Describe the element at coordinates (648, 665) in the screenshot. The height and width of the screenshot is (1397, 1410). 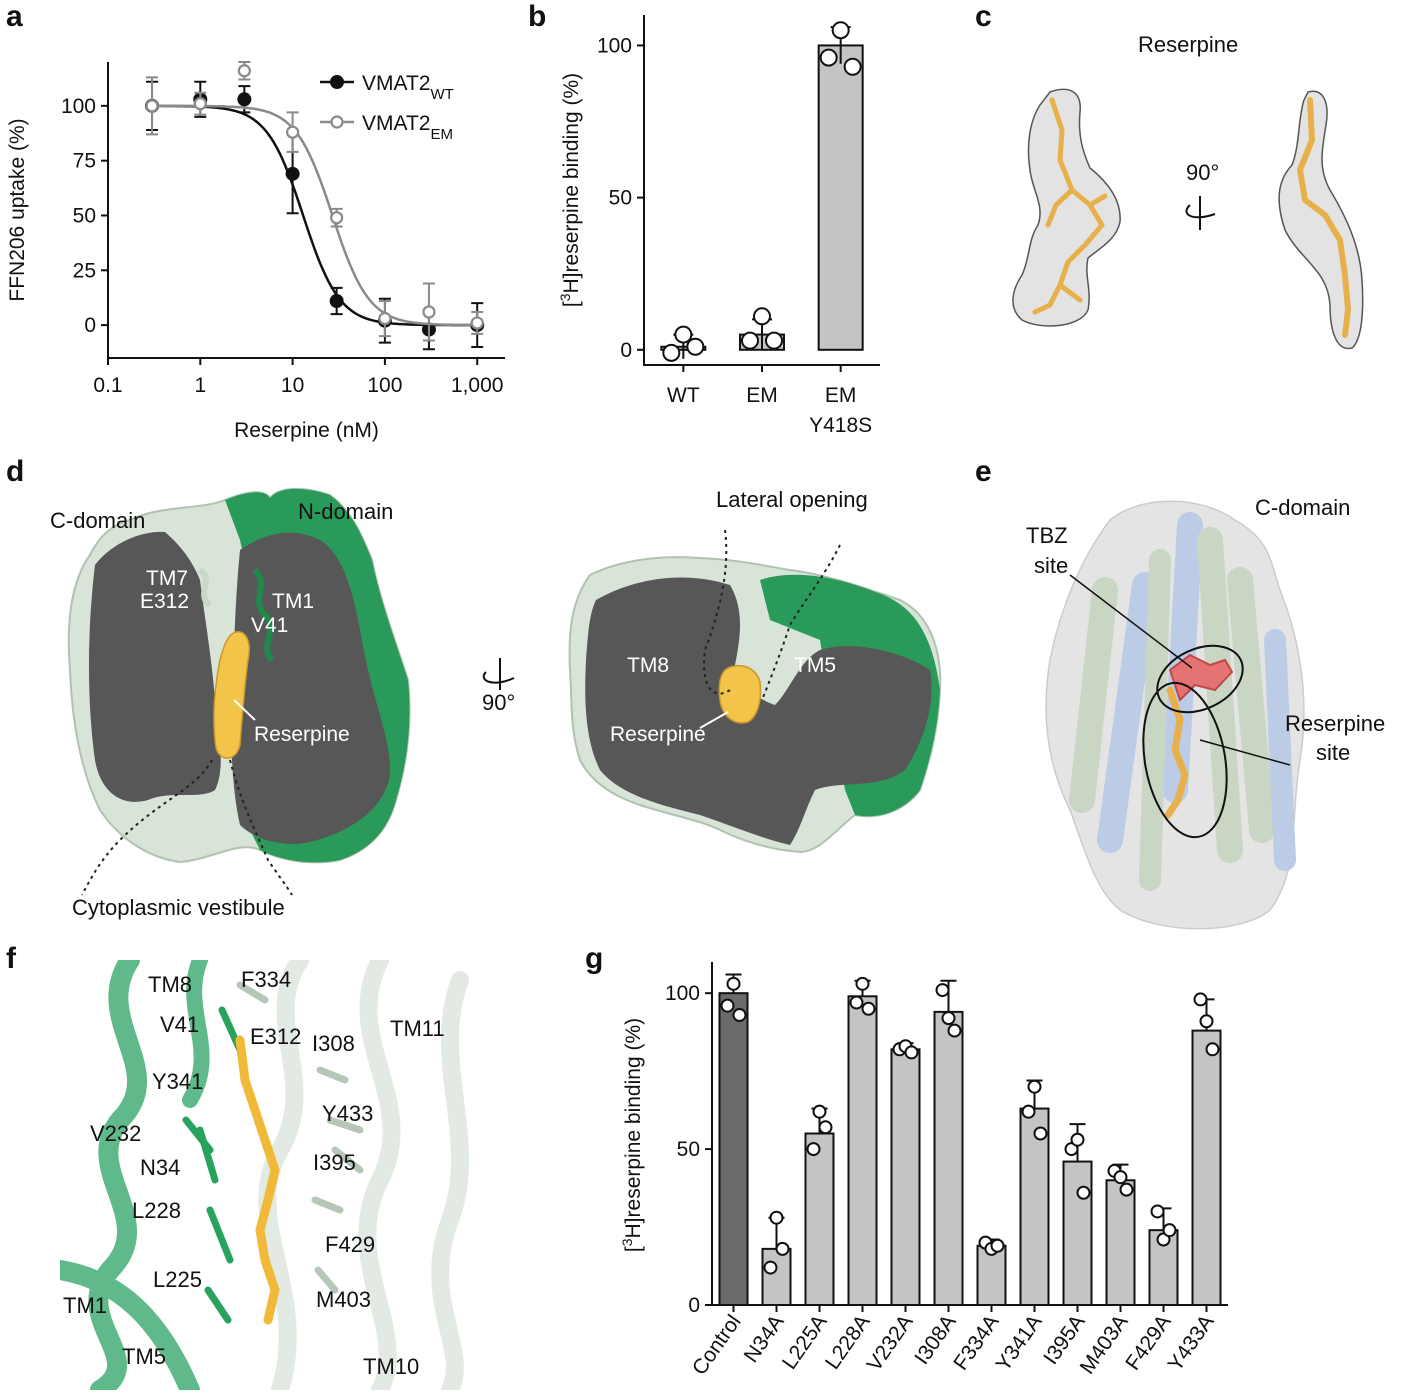
I see `label-tm8-d: TM8` at that location.